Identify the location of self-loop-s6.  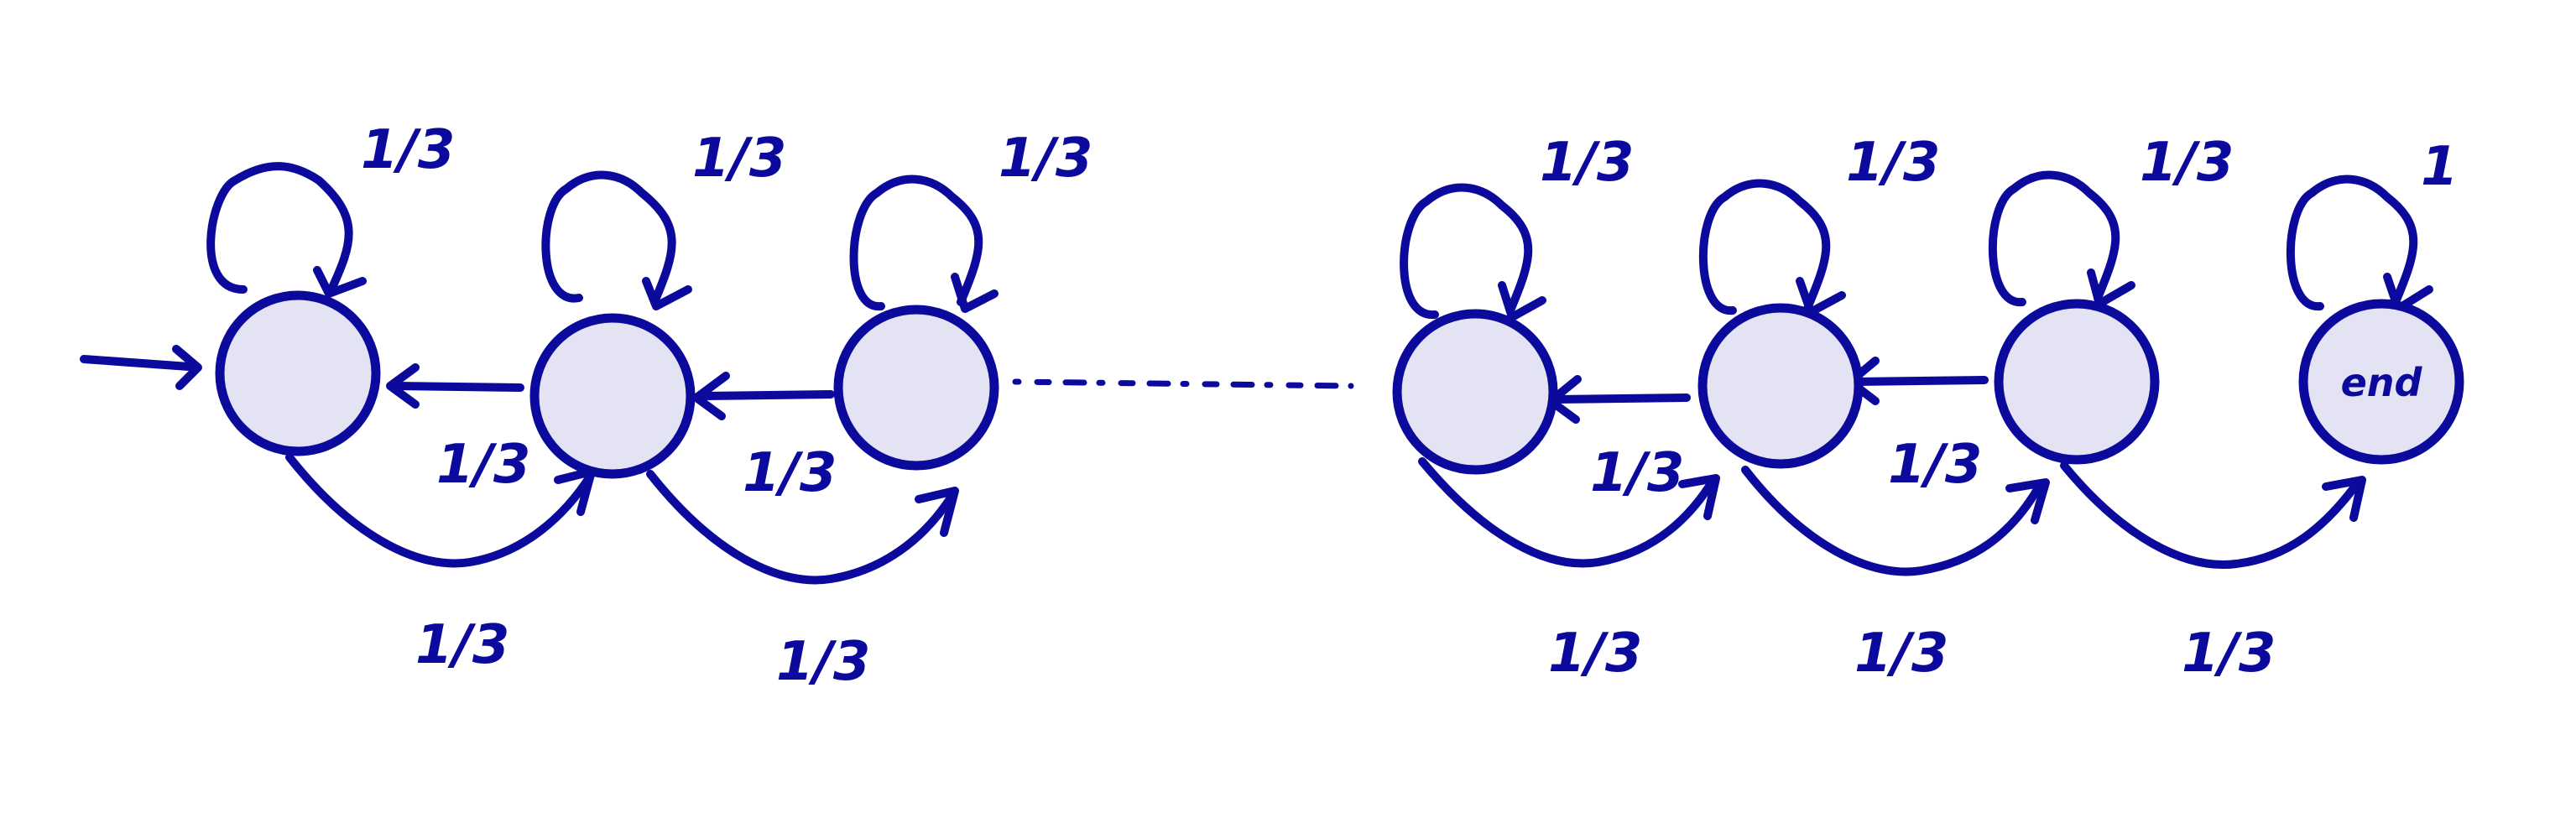
(2061, 239).